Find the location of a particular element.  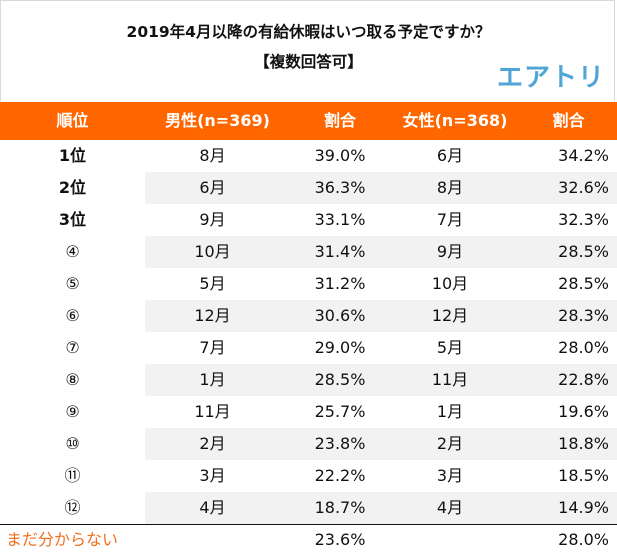

table-row: ⑫ 4月 18.7% 4月 14.9% is located at coordinates (308, 508).